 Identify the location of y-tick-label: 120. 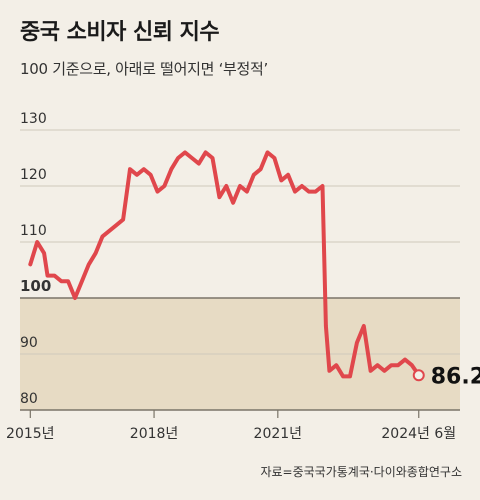
(33, 175).